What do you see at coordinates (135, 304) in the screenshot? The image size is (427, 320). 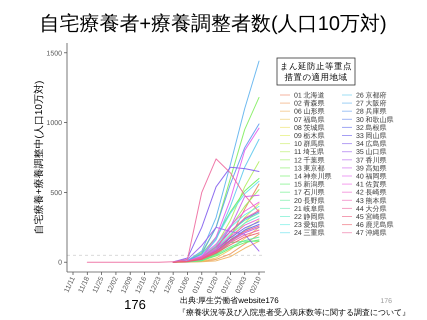 I see `text: 176` at bounding box center [135, 304].